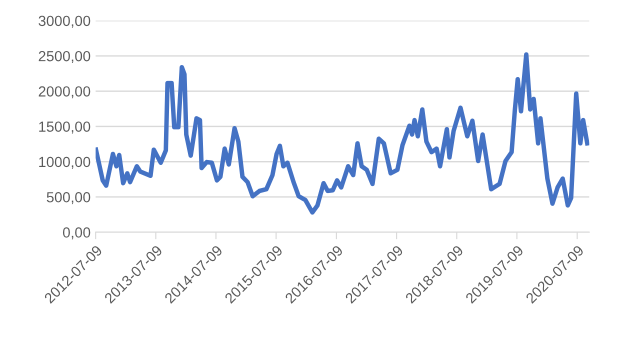  What do you see at coordinates (64, 162) in the screenshot?
I see `y-tick-label: 1000,00` at bounding box center [64, 162].